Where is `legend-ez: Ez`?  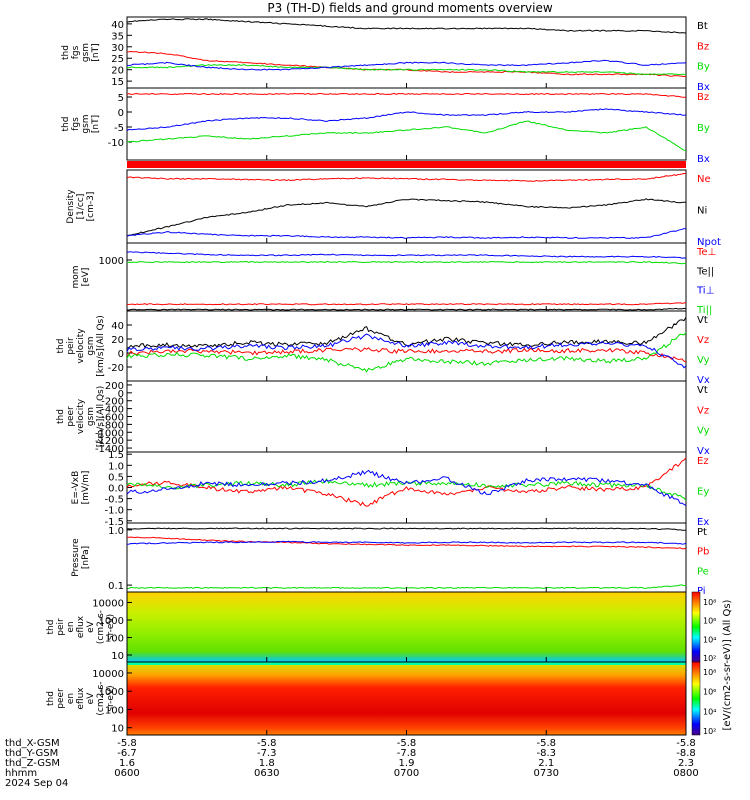 legend-ez: Ez is located at coordinates (703, 461).